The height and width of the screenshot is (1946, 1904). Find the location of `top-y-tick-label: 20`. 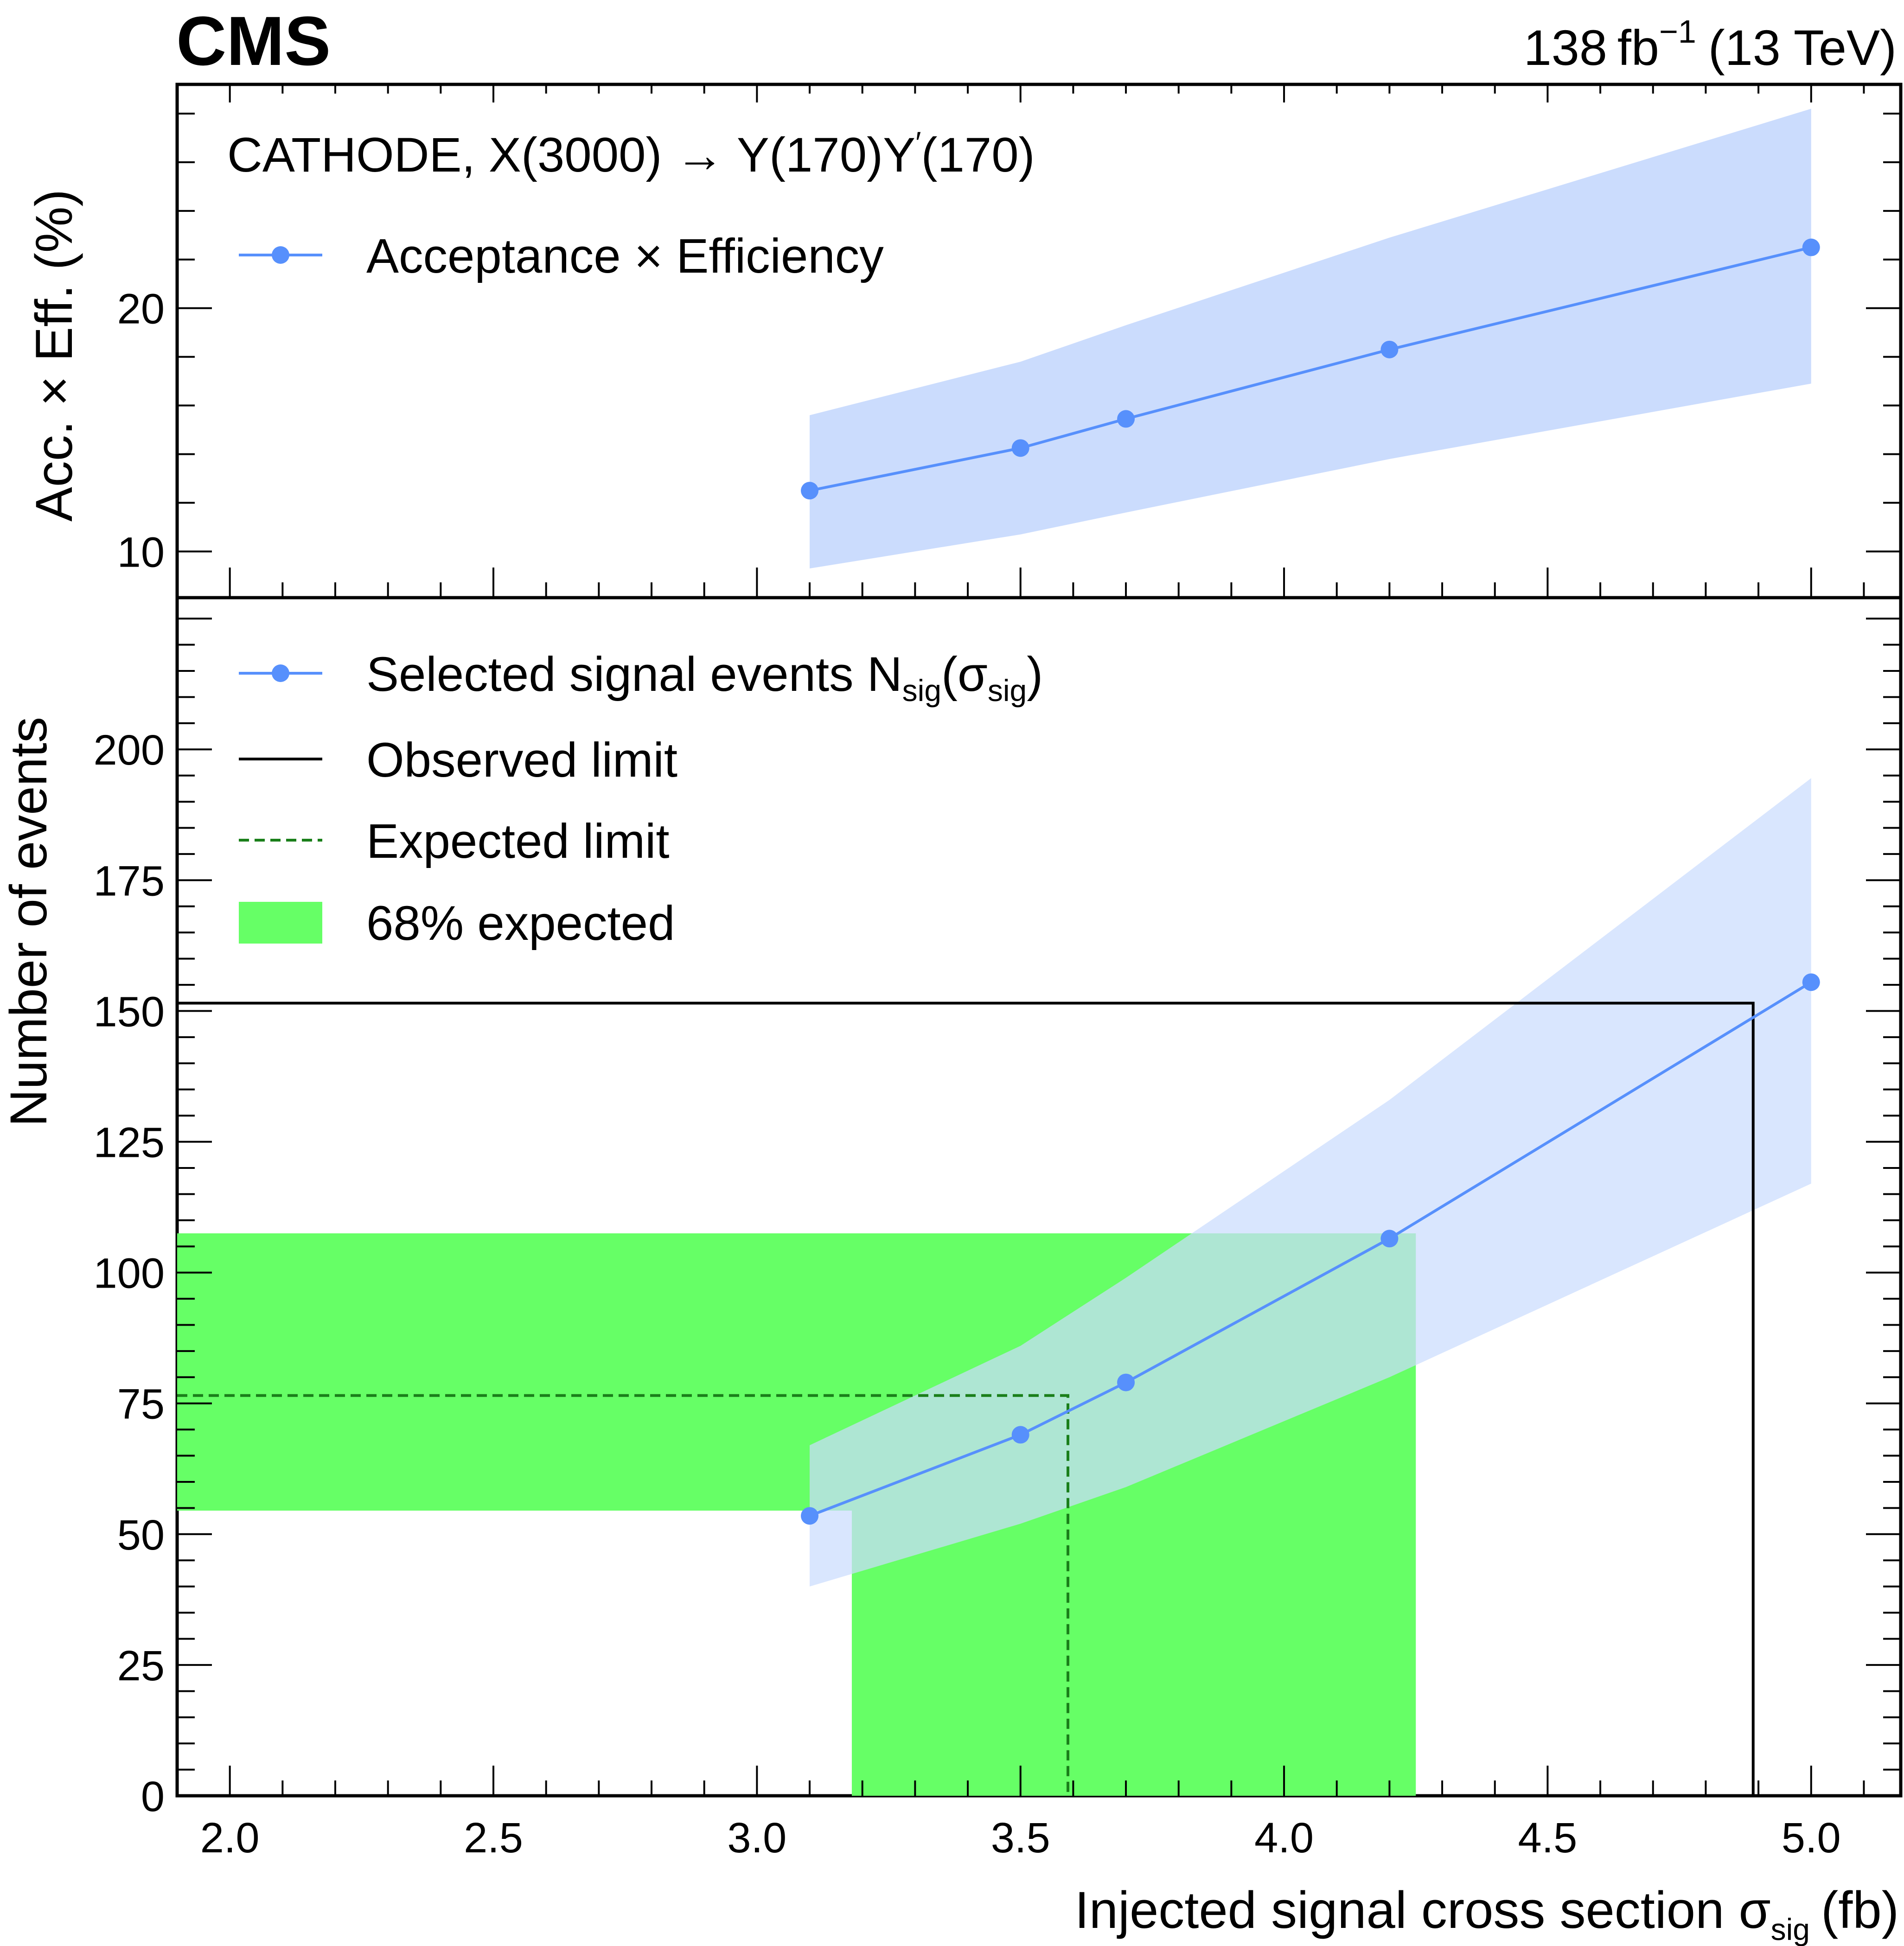

top-y-tick-label: 20 is located at coordinates (141, 309).